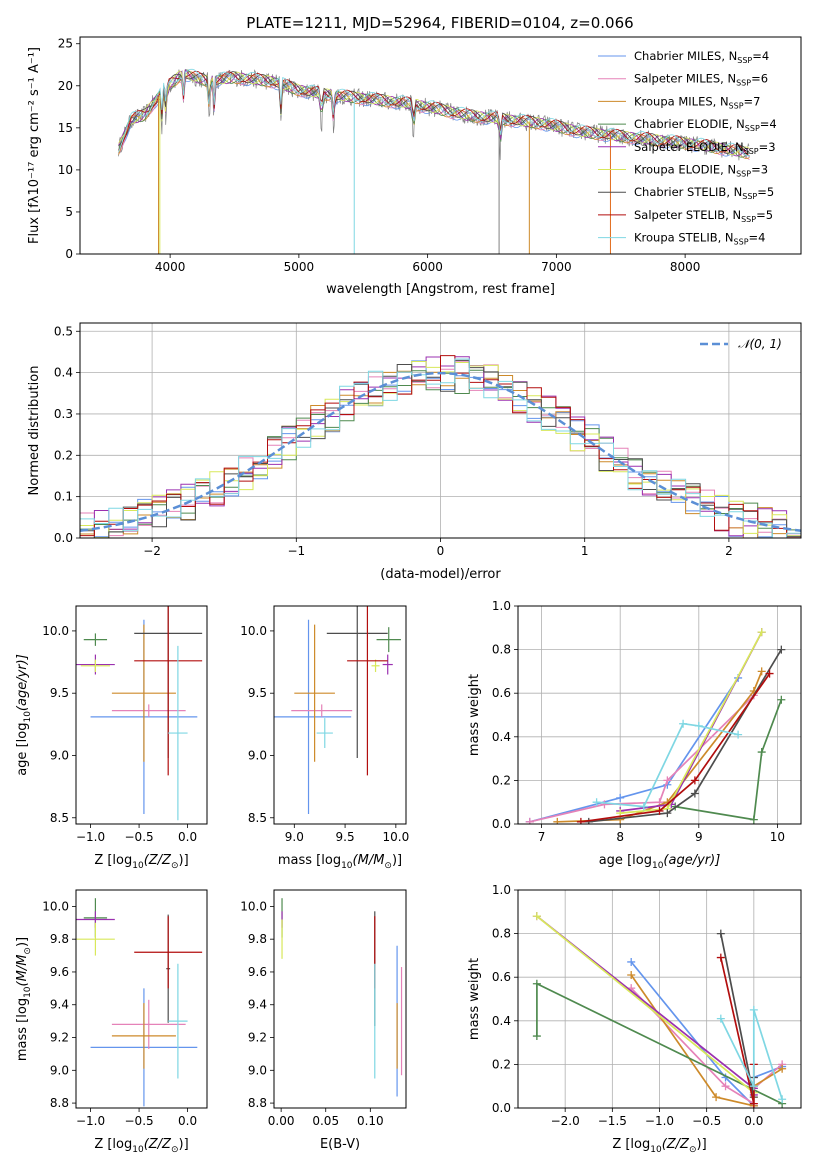 The image size is (819, 1170). What do you see at coordinates (704, 193) in the screenshot?
I see `legend-entry: Chabrier STELIB, NSSP=5` at bounding box center [704, 193].